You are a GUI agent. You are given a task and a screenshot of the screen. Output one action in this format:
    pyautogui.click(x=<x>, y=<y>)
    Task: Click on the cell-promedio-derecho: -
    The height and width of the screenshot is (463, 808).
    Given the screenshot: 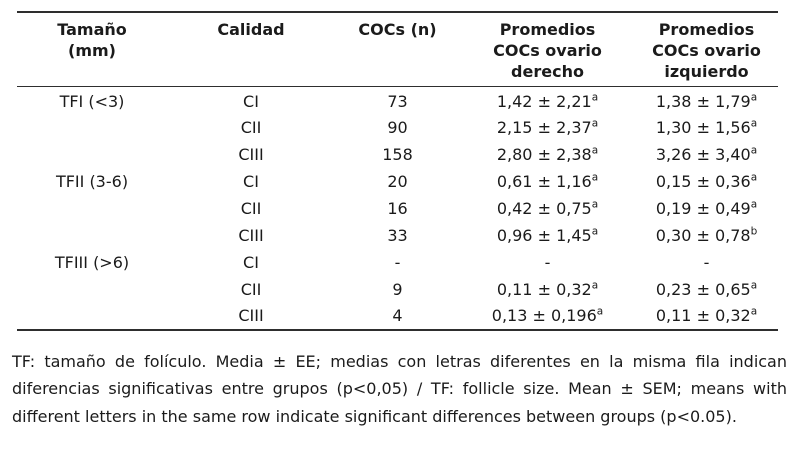 What is the action you would take?
    pyautogui.click(x=547, y=262)
    